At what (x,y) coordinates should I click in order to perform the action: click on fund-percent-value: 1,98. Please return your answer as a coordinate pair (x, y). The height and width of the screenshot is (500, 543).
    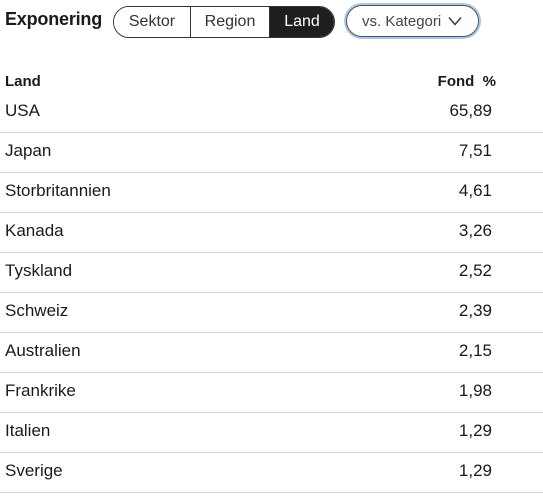
    Looking at the image, I should click on (475, 390).